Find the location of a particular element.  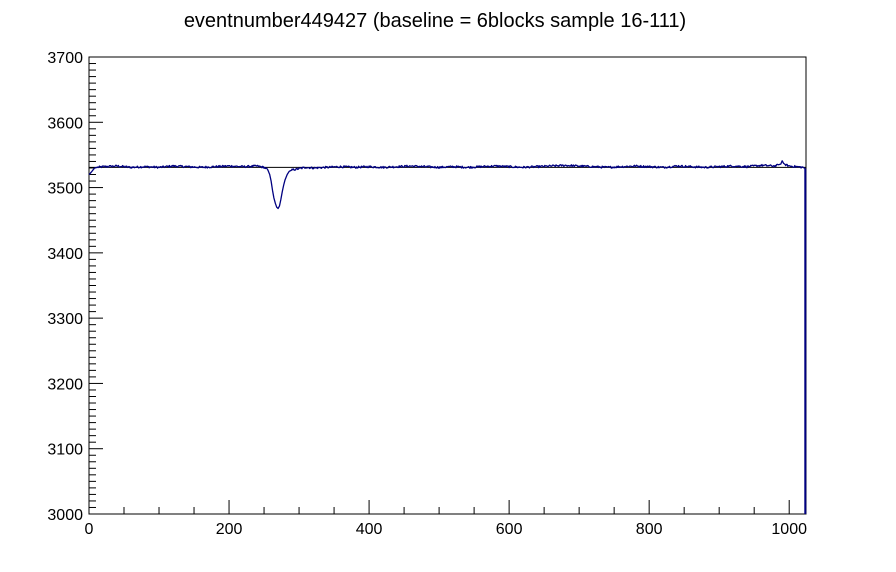

y-tick-label: 3100 is located at coordinates (65, 450).